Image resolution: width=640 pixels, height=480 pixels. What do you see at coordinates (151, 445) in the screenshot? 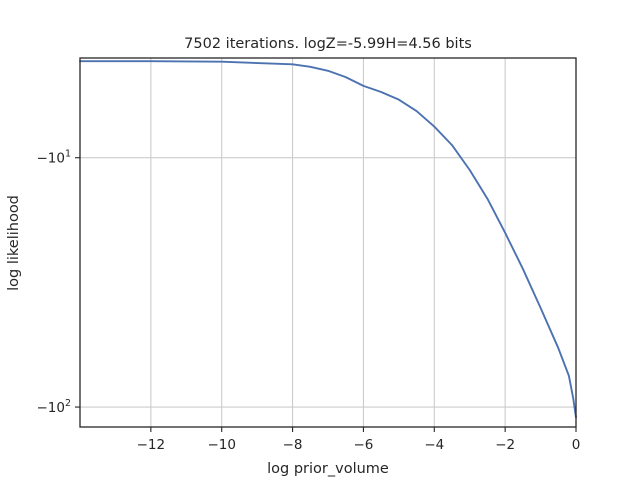
I see `x-tick-label: −12` at bounding box center [151, 445].